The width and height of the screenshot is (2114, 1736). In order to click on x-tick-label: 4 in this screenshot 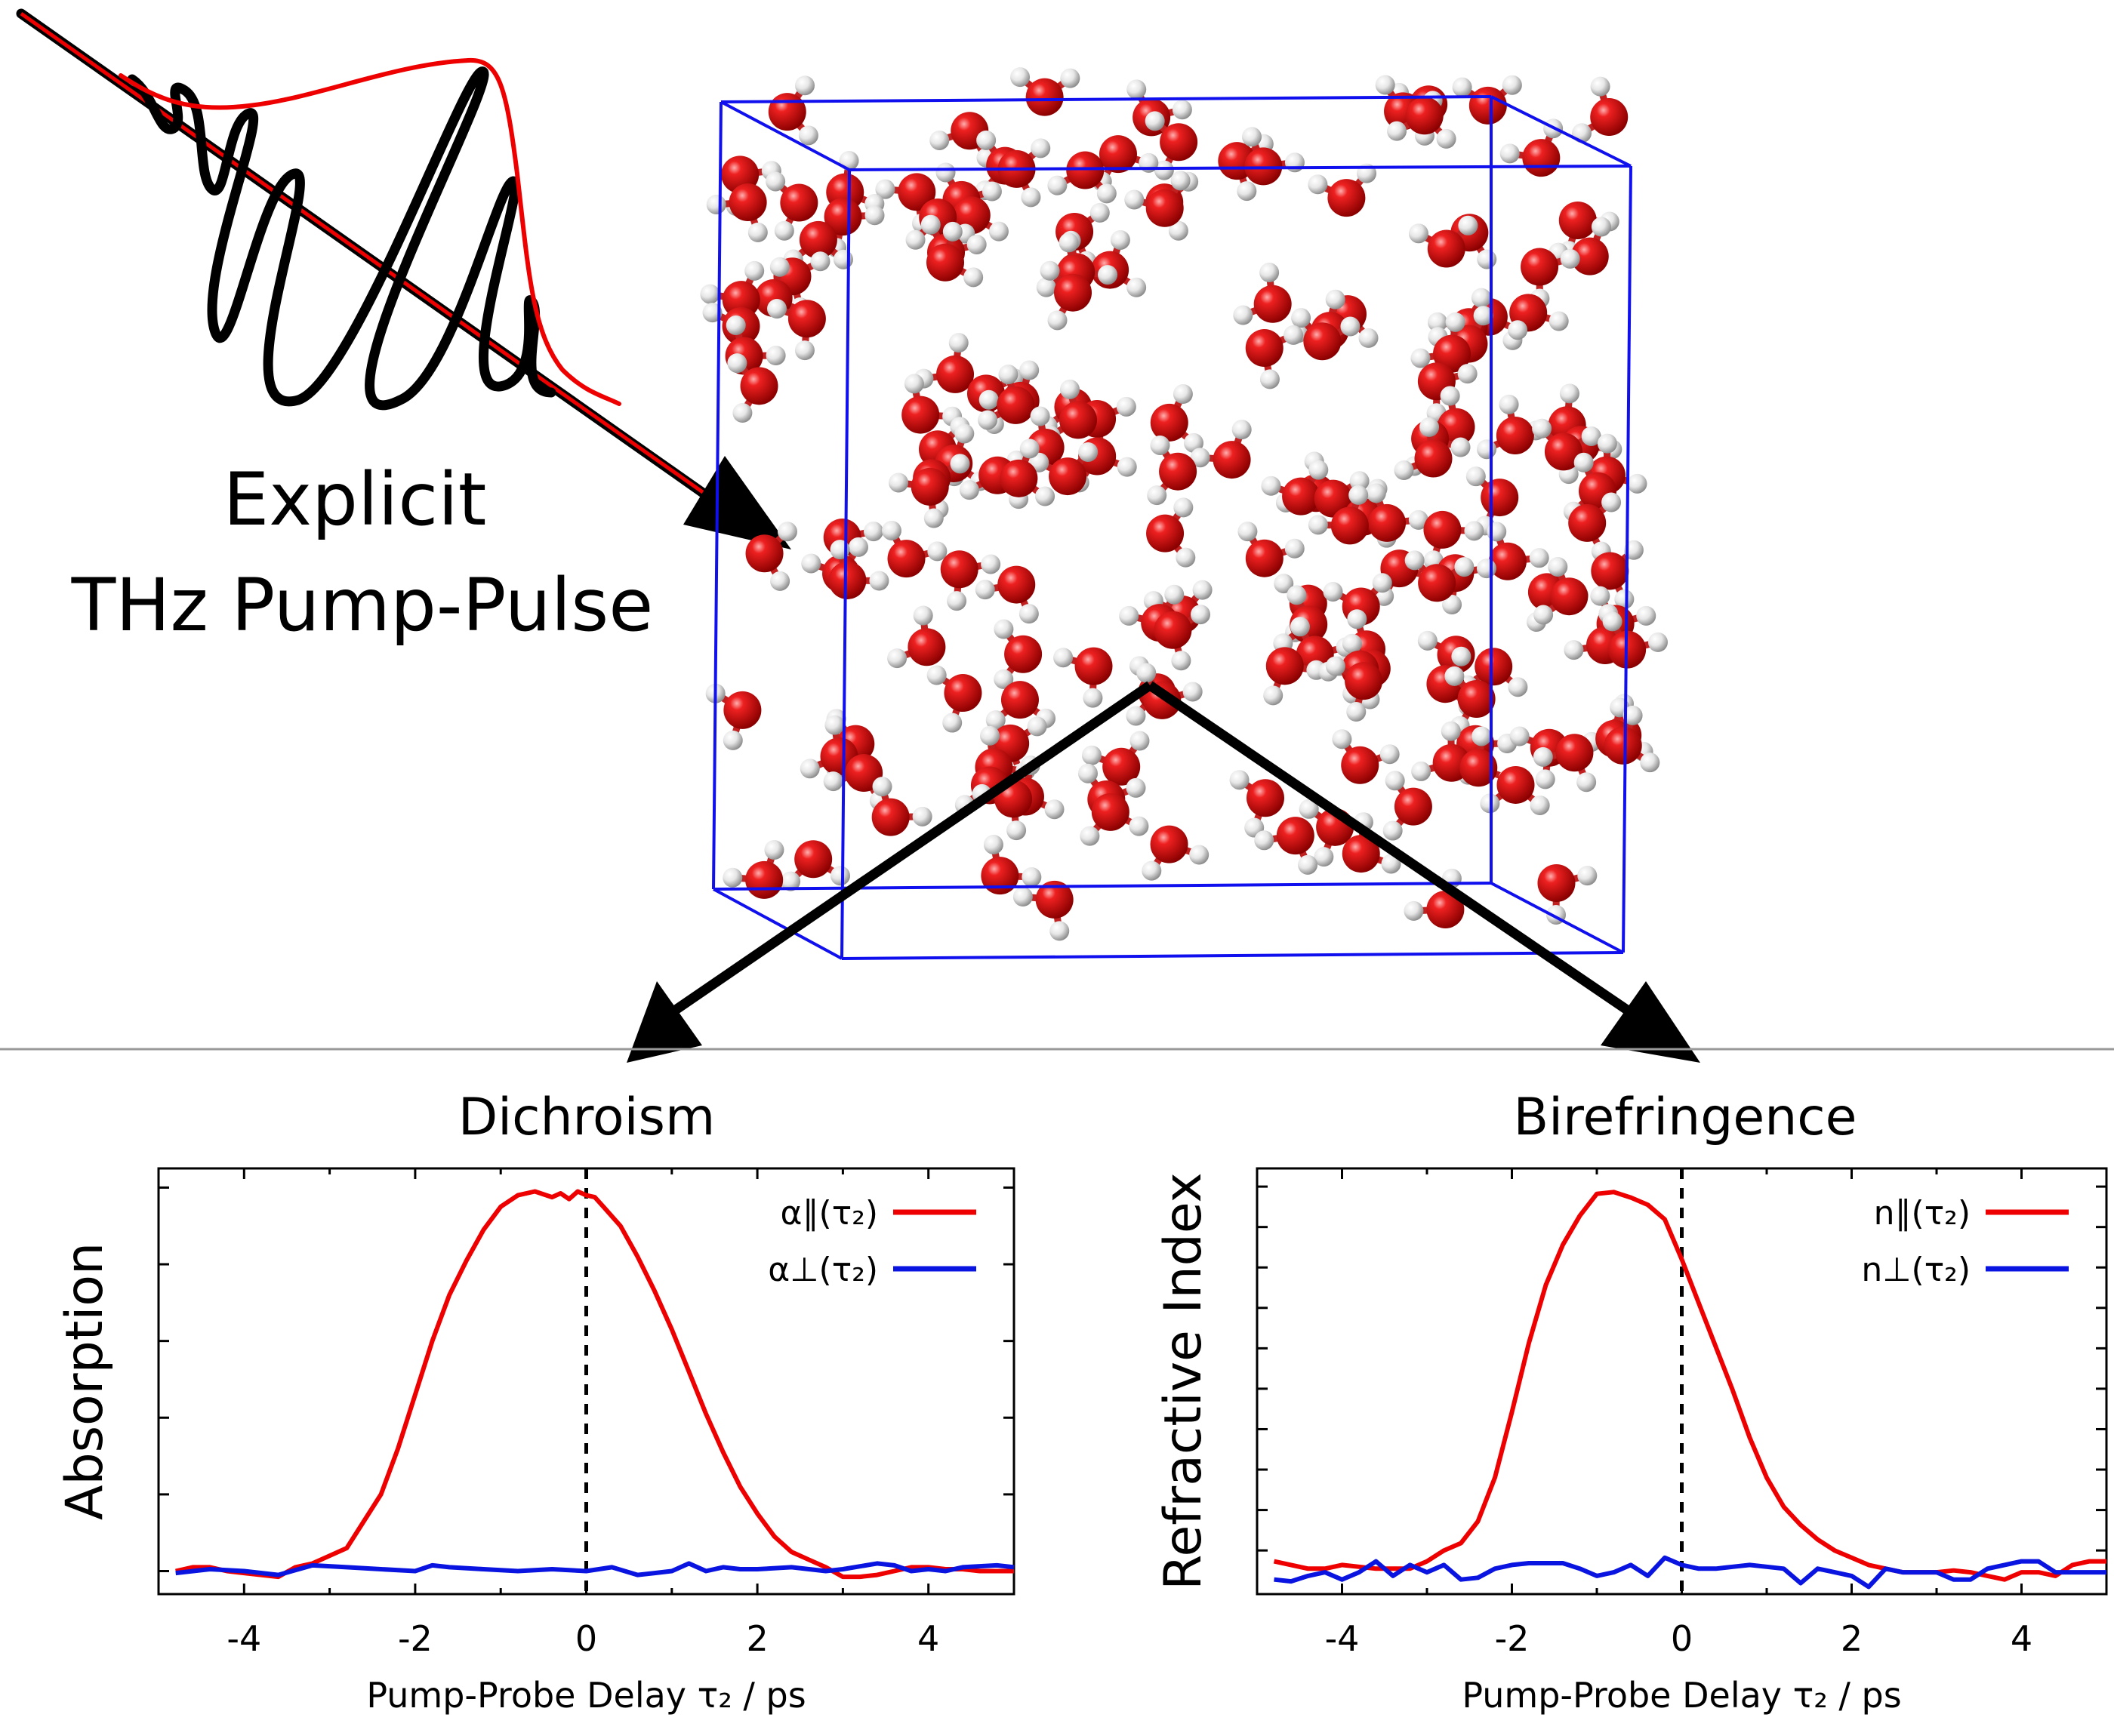, I will do `click(928, 1638)`.